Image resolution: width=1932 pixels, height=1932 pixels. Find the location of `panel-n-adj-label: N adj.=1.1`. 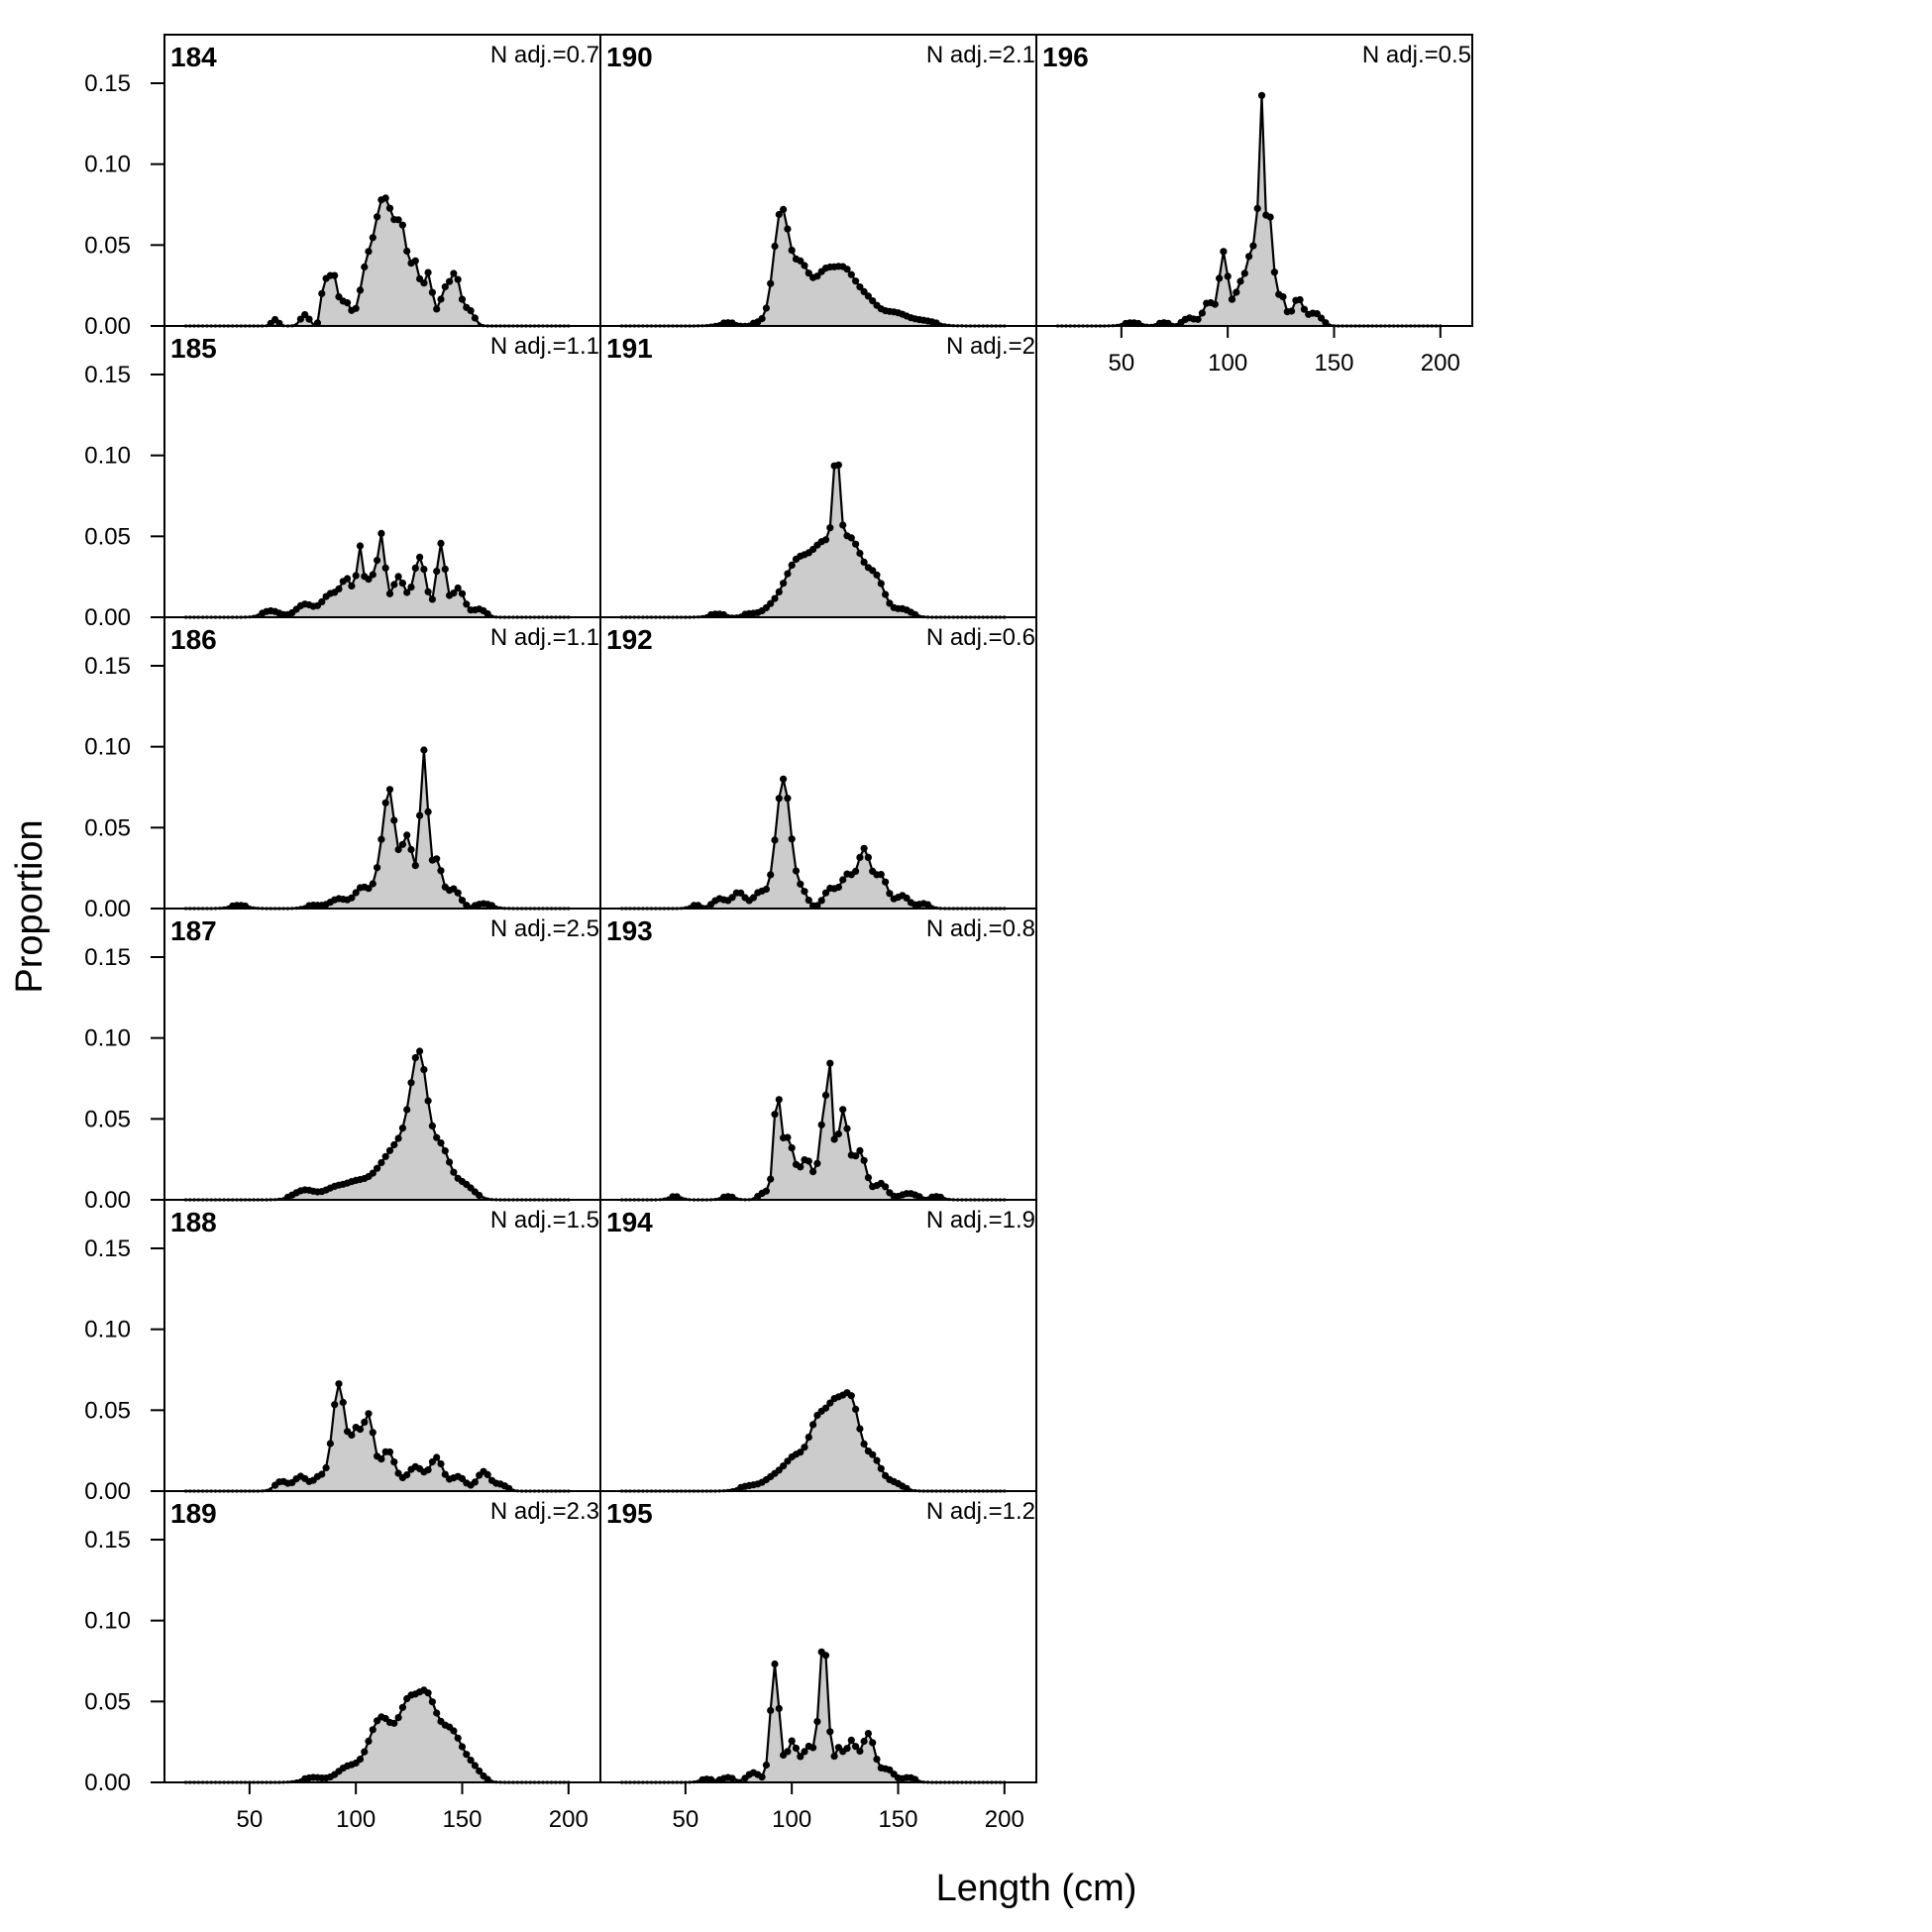

panel-n-adj-label: N adj.=1.1 is located at coordinates (544, 346).